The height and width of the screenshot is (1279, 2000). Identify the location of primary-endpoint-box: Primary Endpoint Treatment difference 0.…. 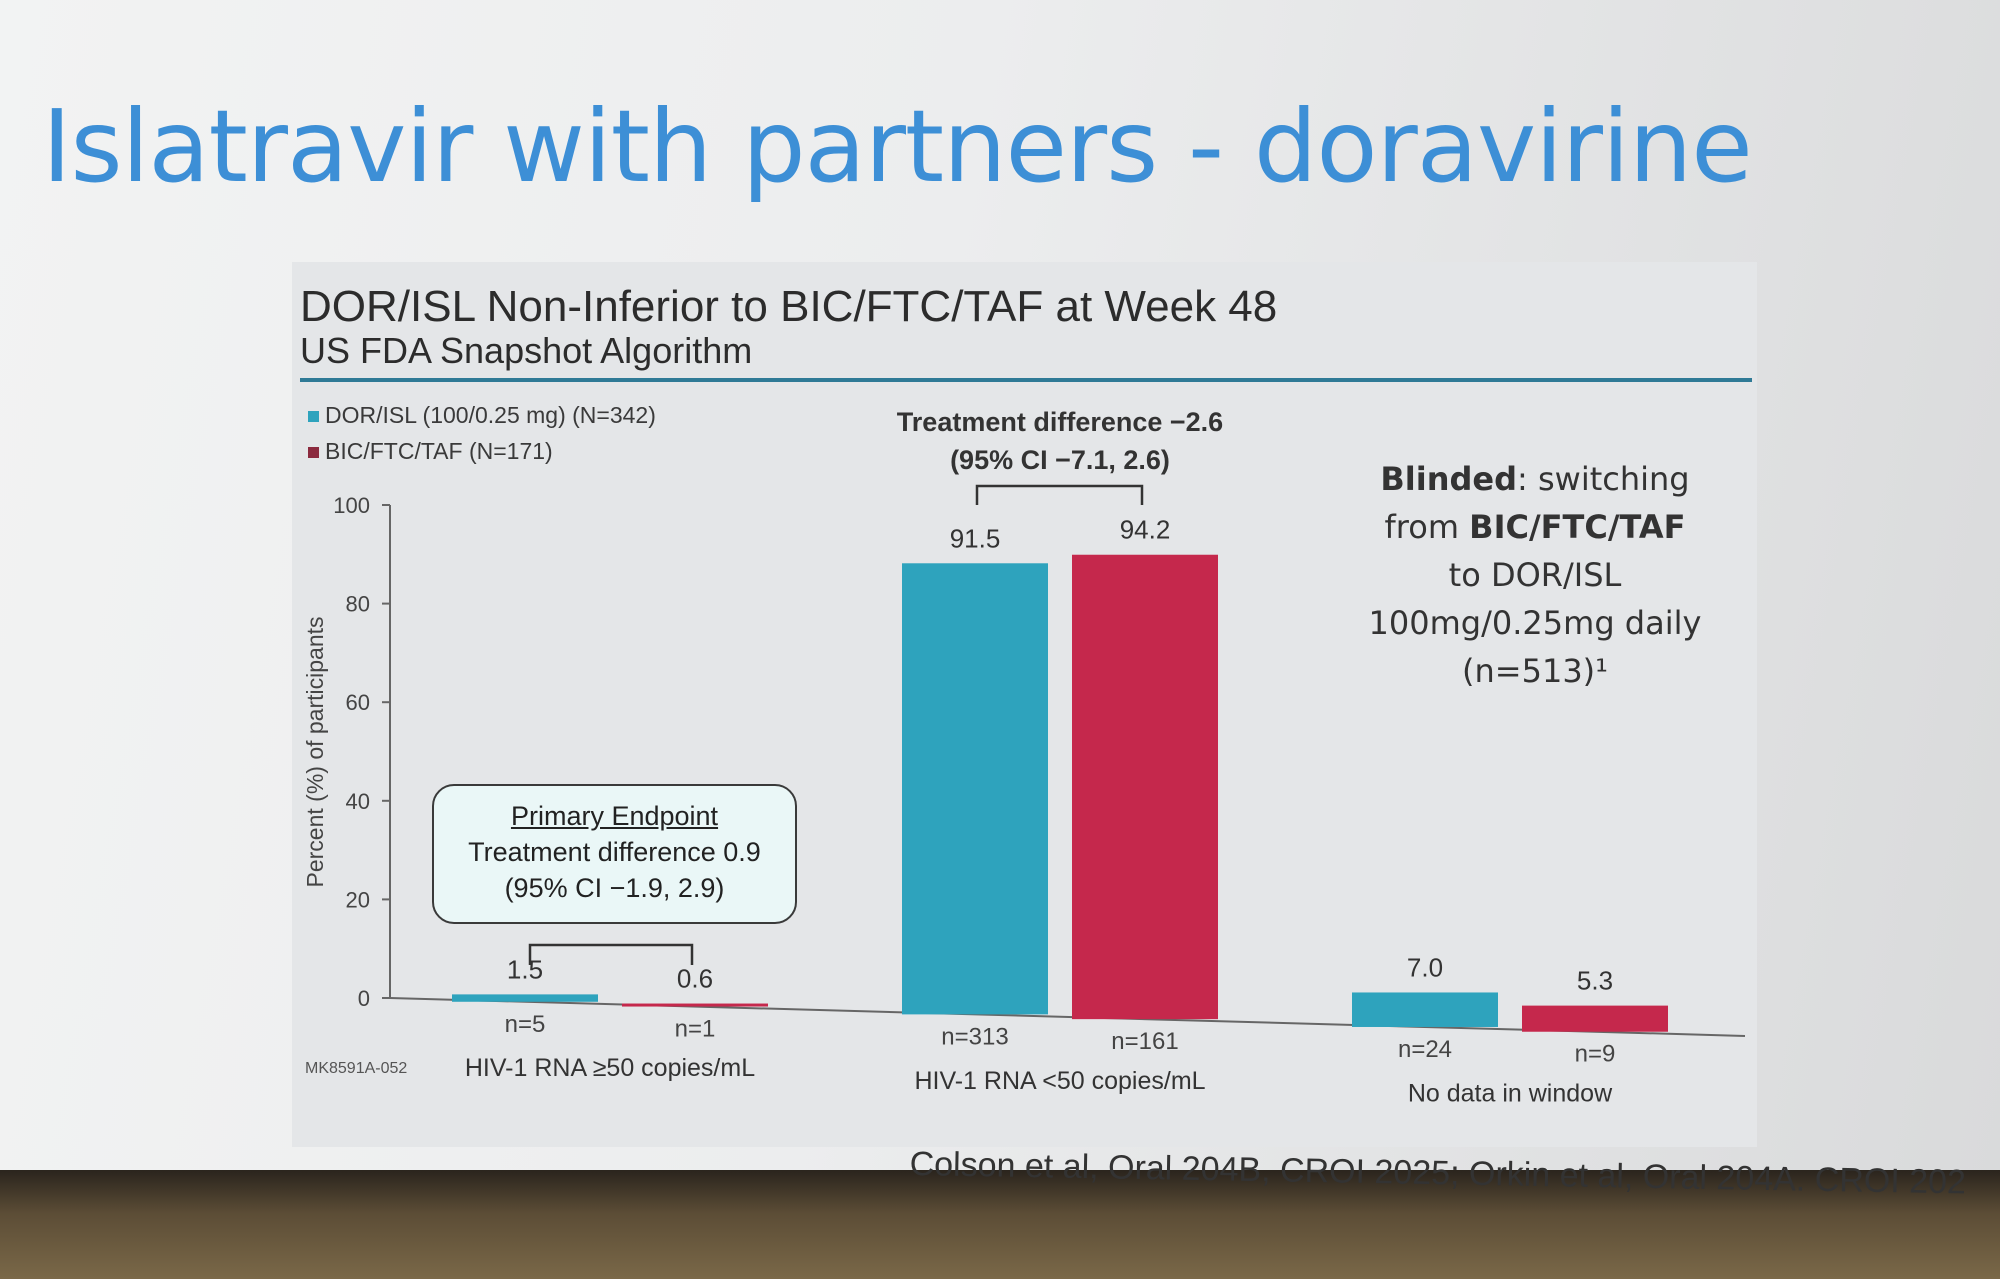
(614, 854).